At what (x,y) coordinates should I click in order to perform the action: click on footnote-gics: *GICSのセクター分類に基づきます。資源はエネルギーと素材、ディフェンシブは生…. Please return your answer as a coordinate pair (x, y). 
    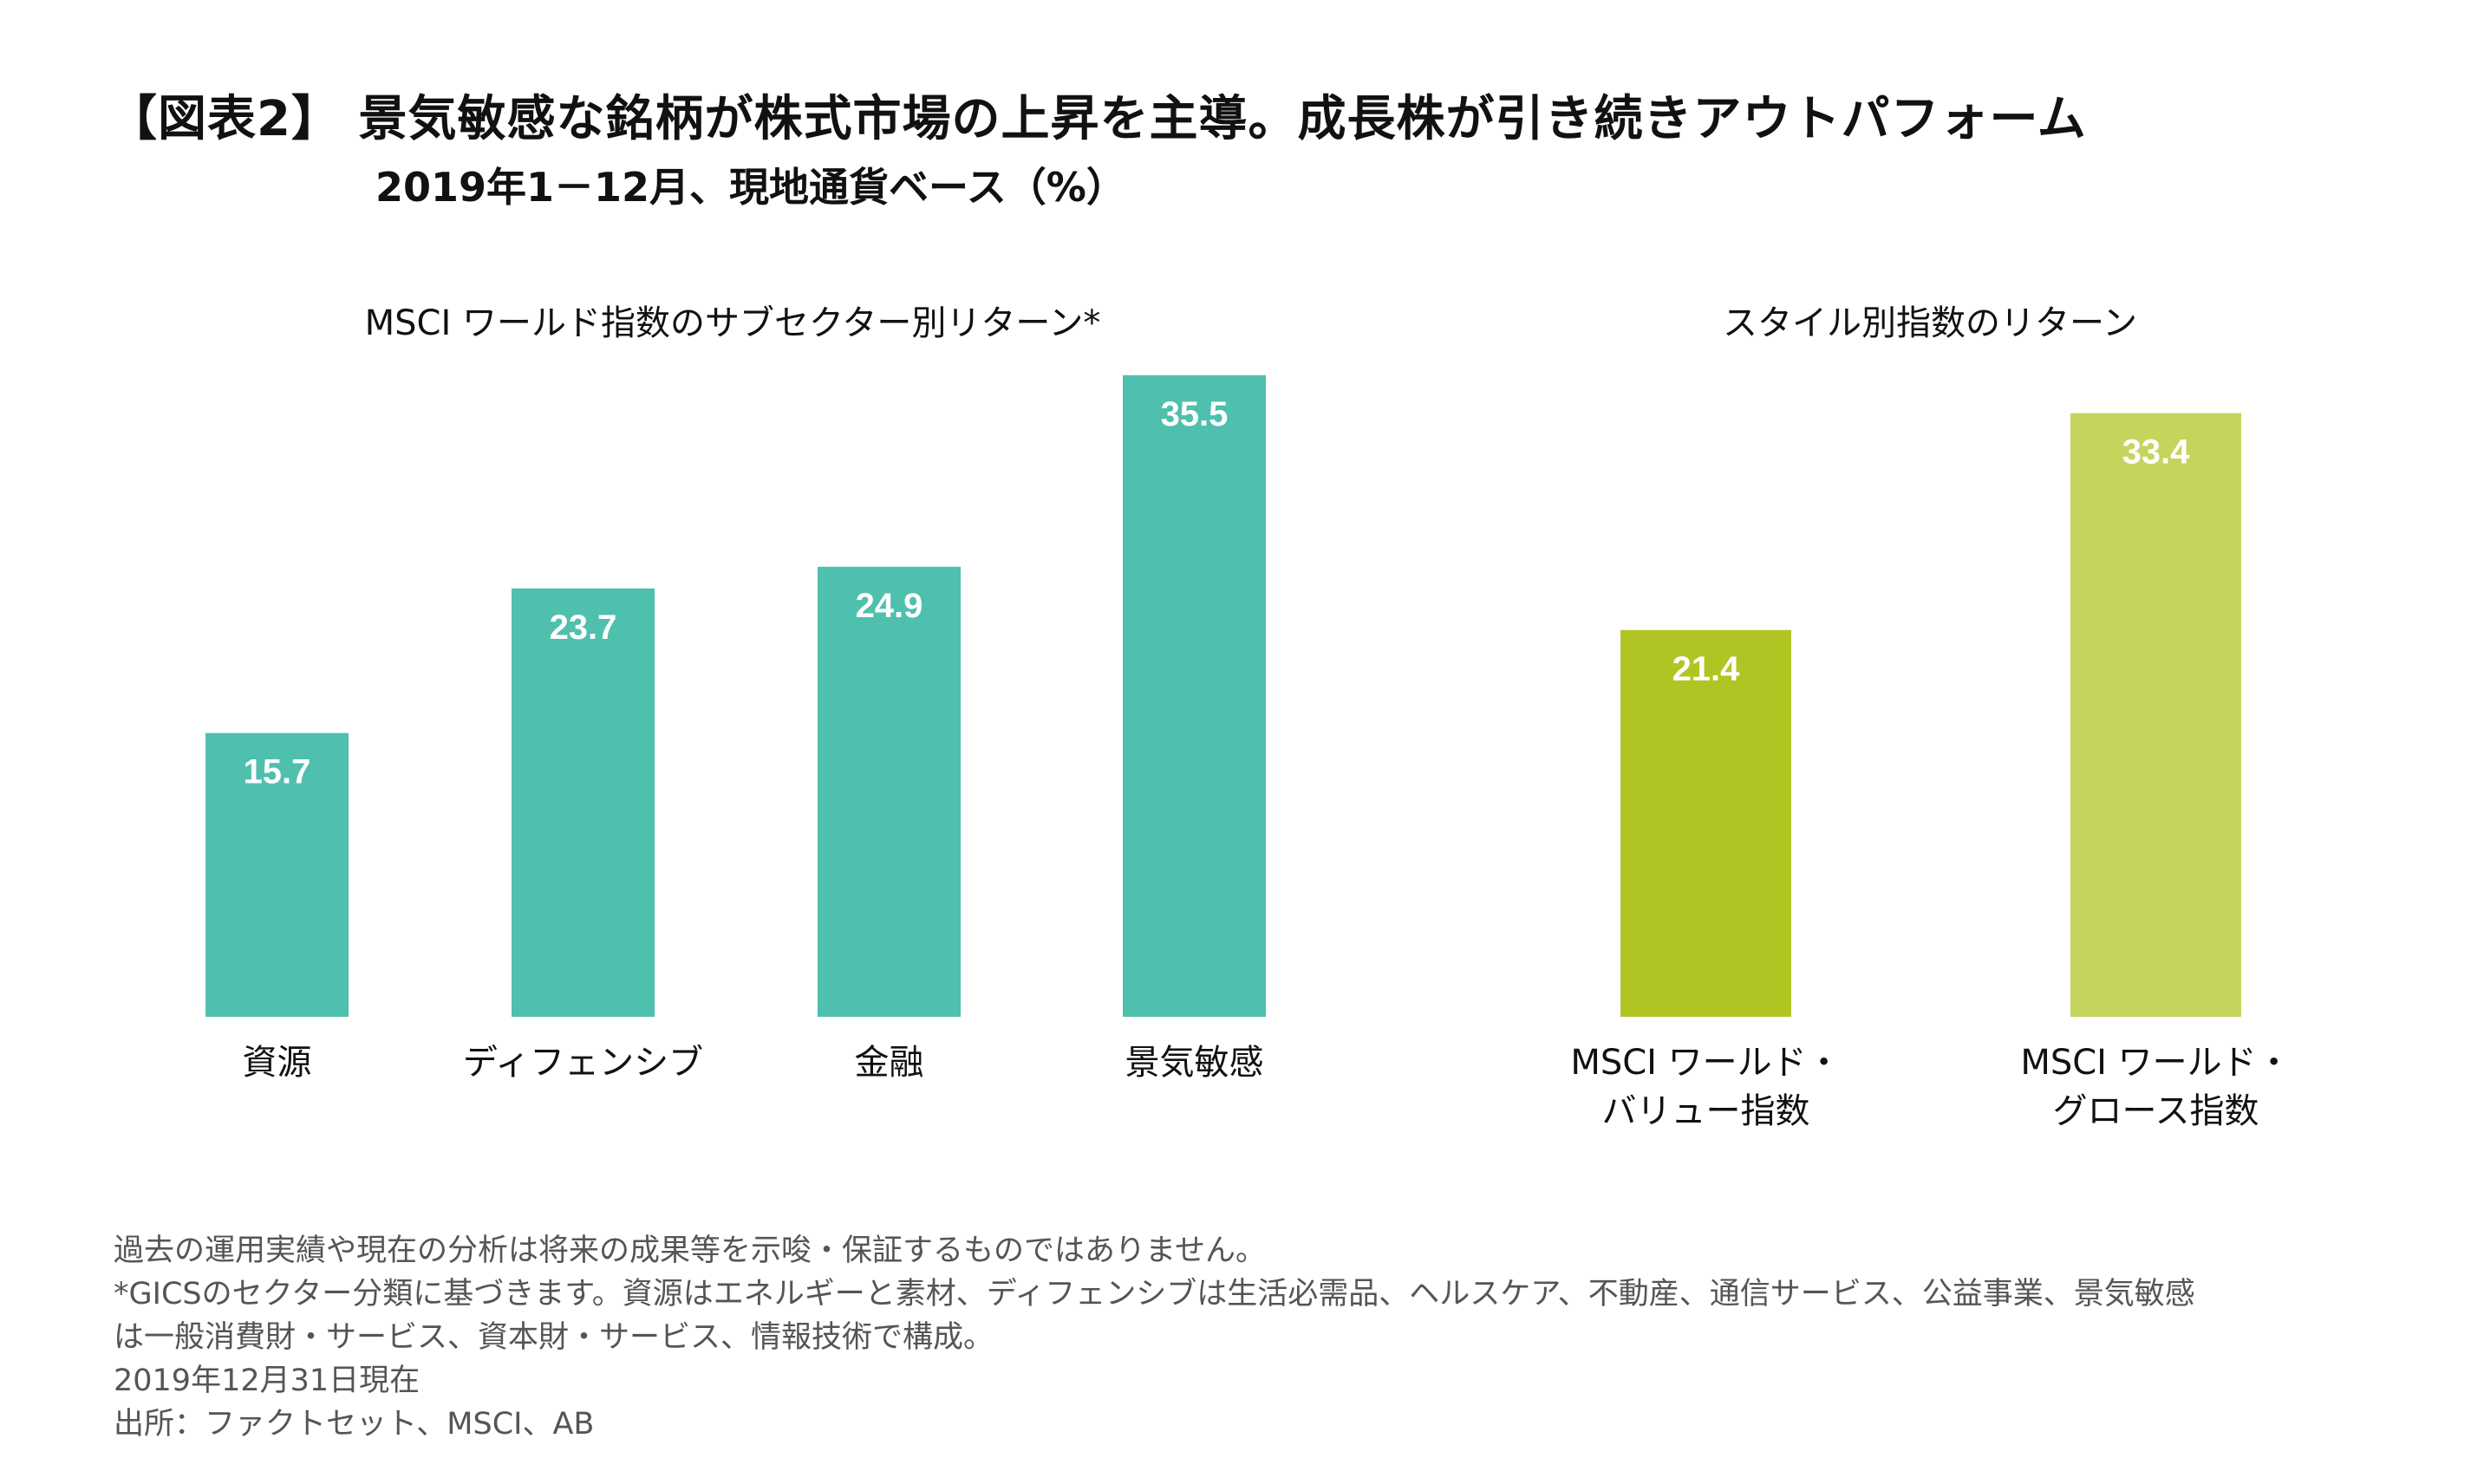
    Looking at the image, I should click on (1154, 1294).